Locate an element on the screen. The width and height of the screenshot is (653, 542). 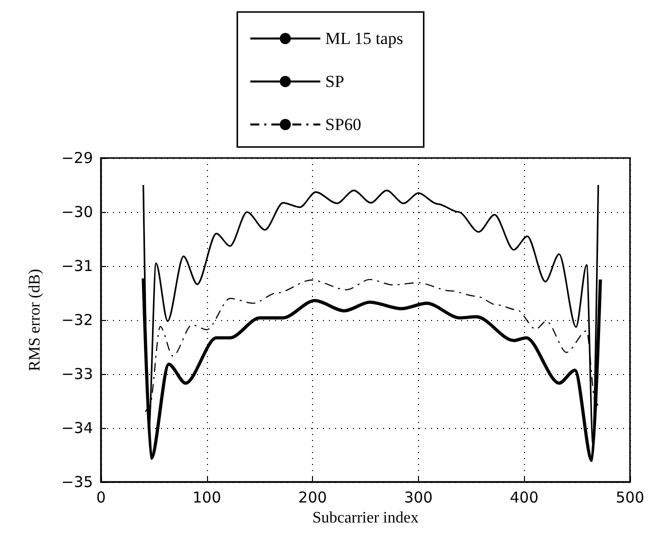
x-tick-label: 300 is located at coordinates (418, 497).